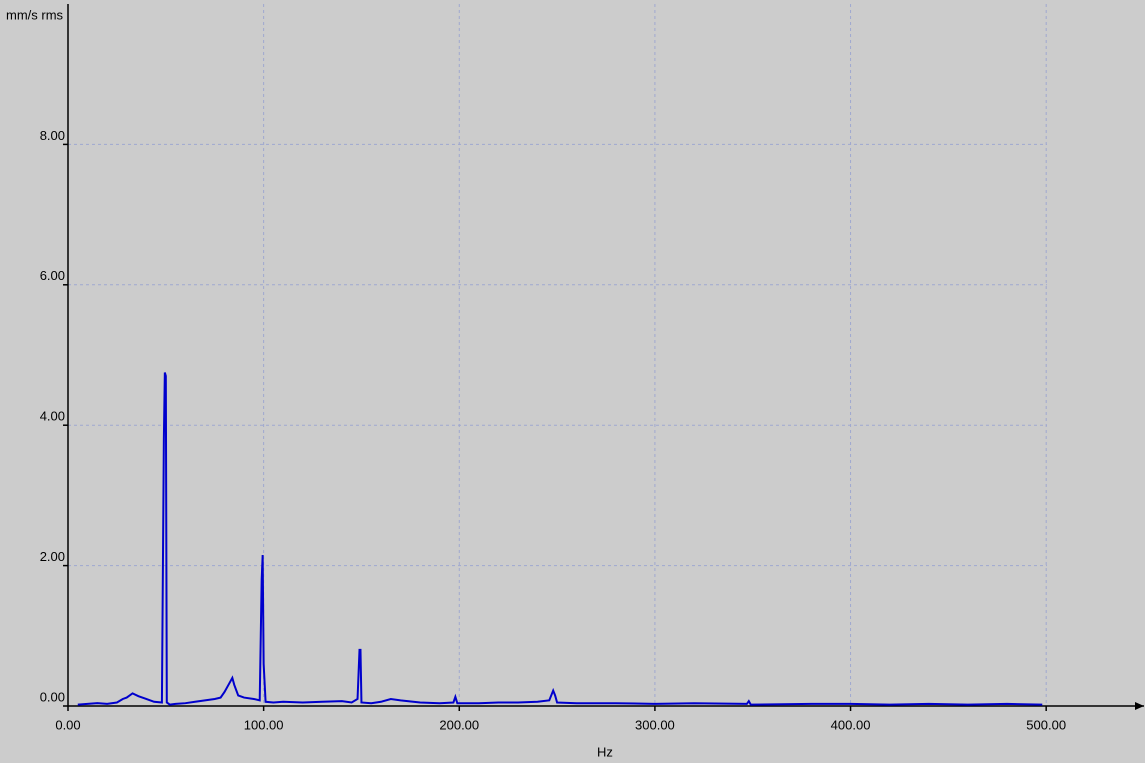  What do you see at coordinates (459, 724) in the screenshot?
I see `x-tick-label: 200.00` at bounding box center [459, 724].